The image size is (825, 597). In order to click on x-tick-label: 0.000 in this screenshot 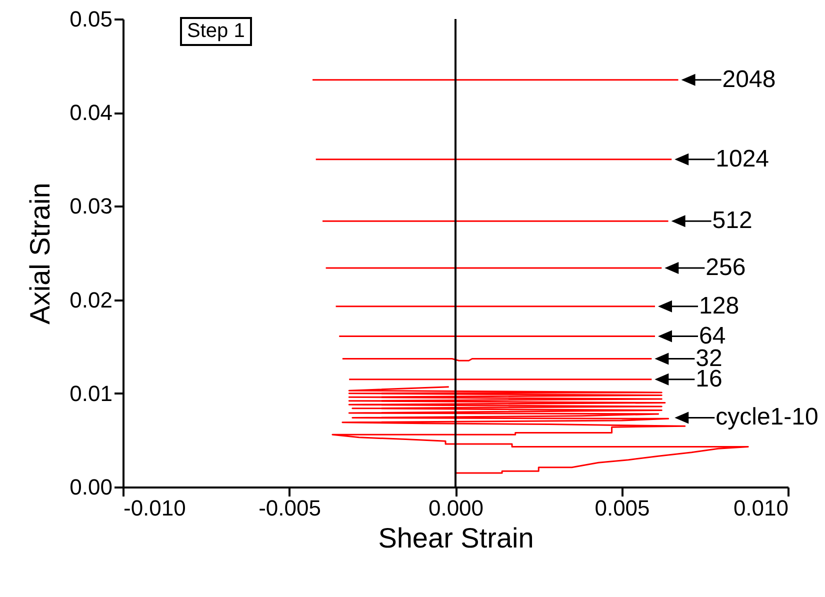, I will do `click(456, 508)`.